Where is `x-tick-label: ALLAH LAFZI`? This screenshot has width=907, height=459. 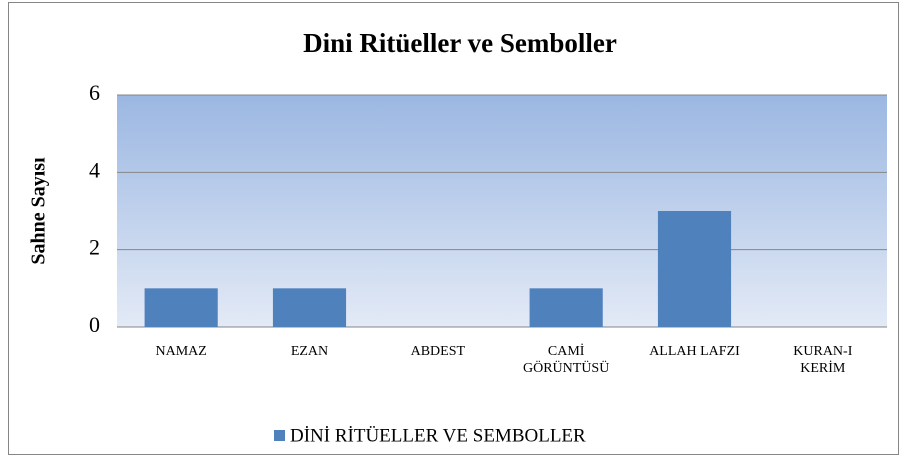 x-tick-label: ALLAH LAFZI is located at coordinates (694, 351).